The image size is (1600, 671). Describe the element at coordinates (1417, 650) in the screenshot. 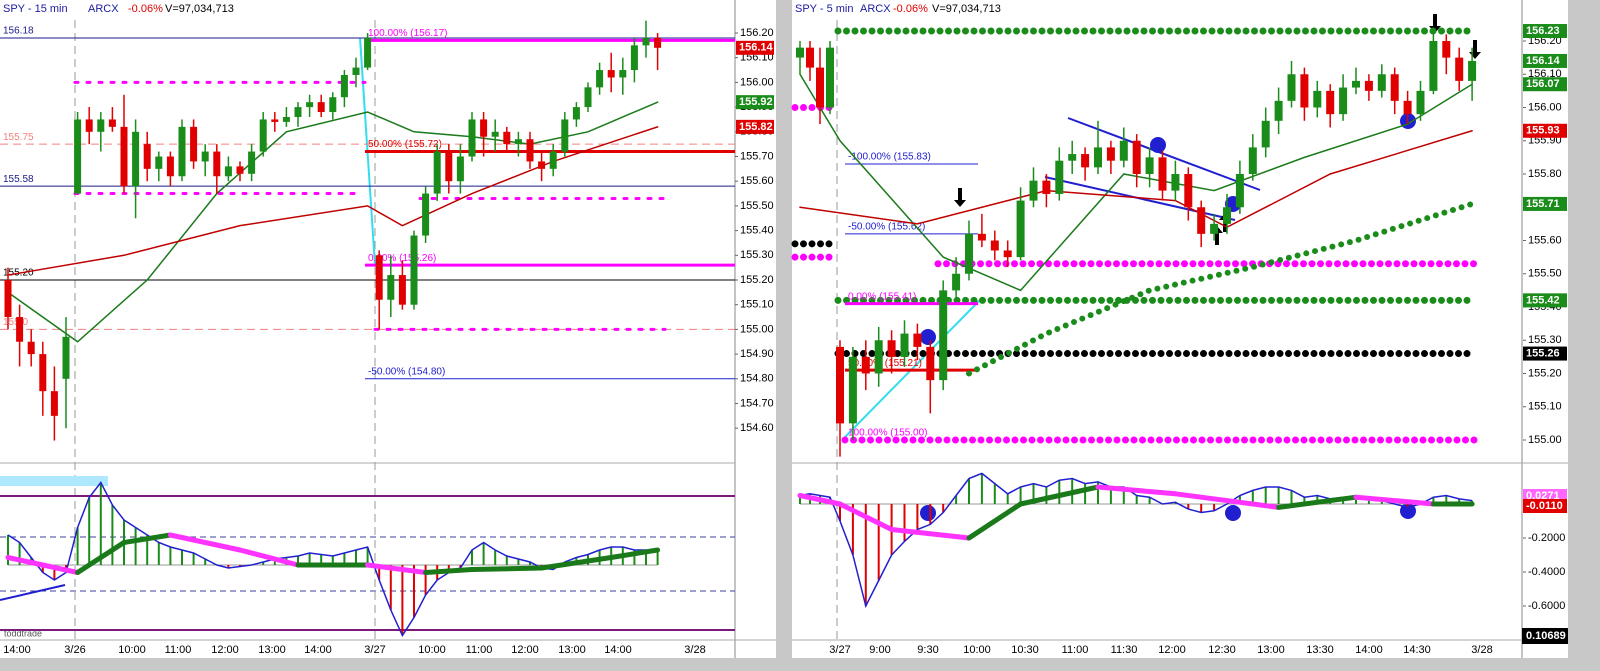

I see `x-tick-label: 14:30` at that location.